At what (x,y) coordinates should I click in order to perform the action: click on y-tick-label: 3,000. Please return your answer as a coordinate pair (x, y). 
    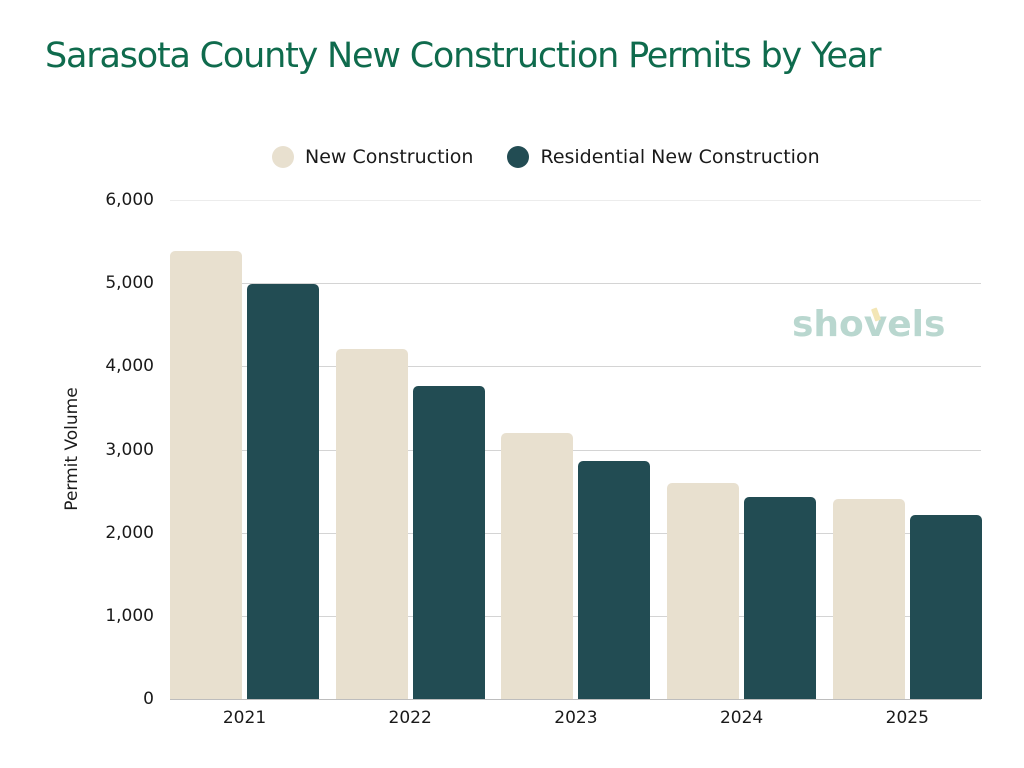
    Looking at the image, I should click on (129, 449).